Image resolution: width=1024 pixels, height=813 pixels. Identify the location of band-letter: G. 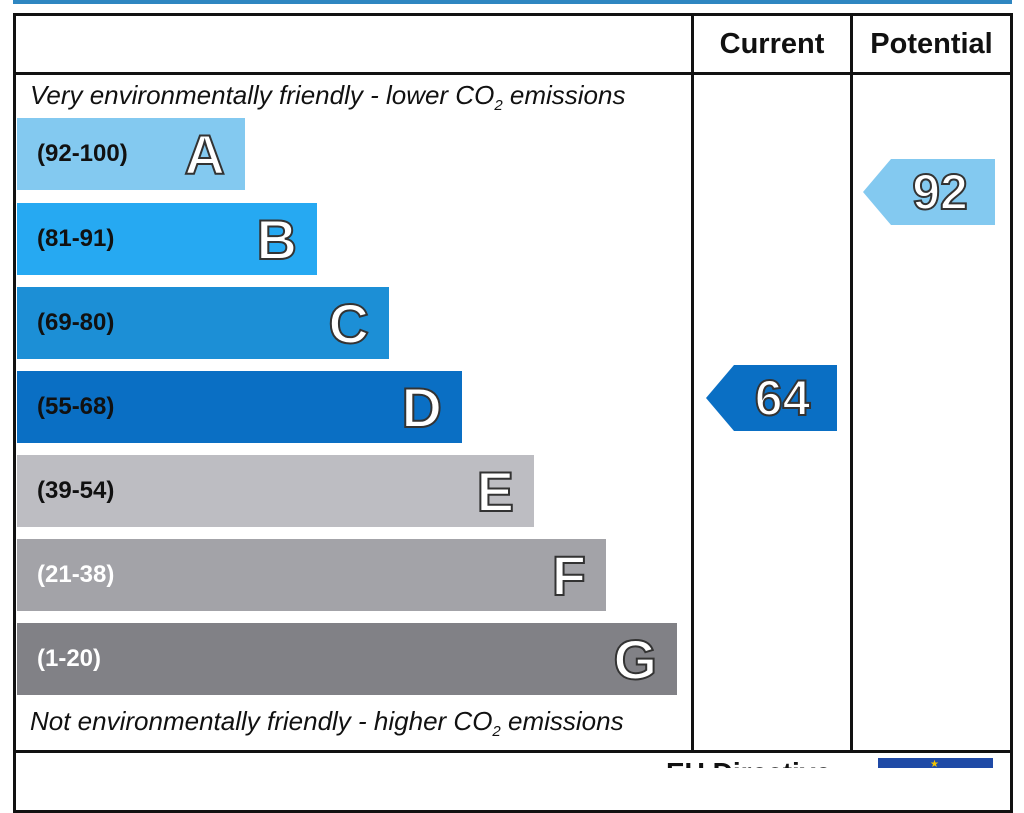
(635, 659).